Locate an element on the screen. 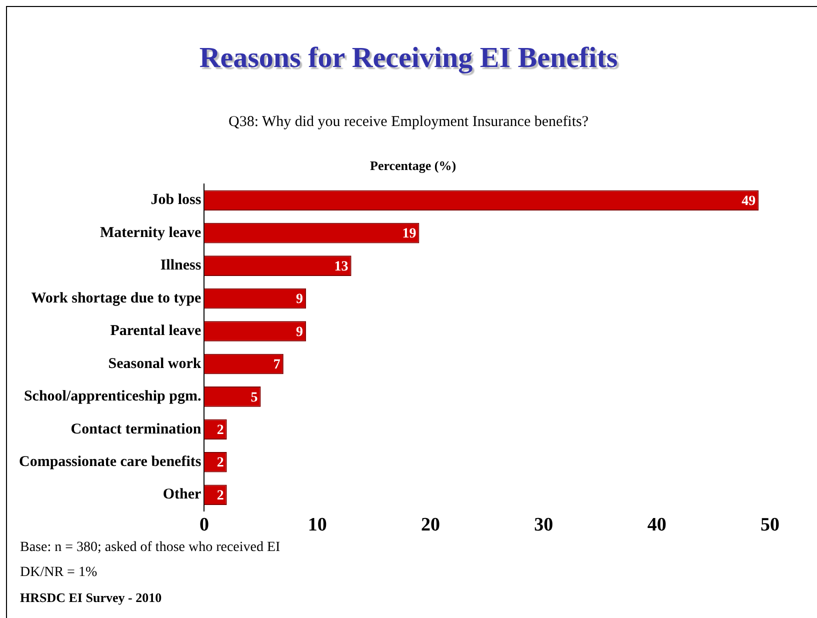 The image size is (817, 618). x-tick-label: 10 is located at coordinates (317, 525).